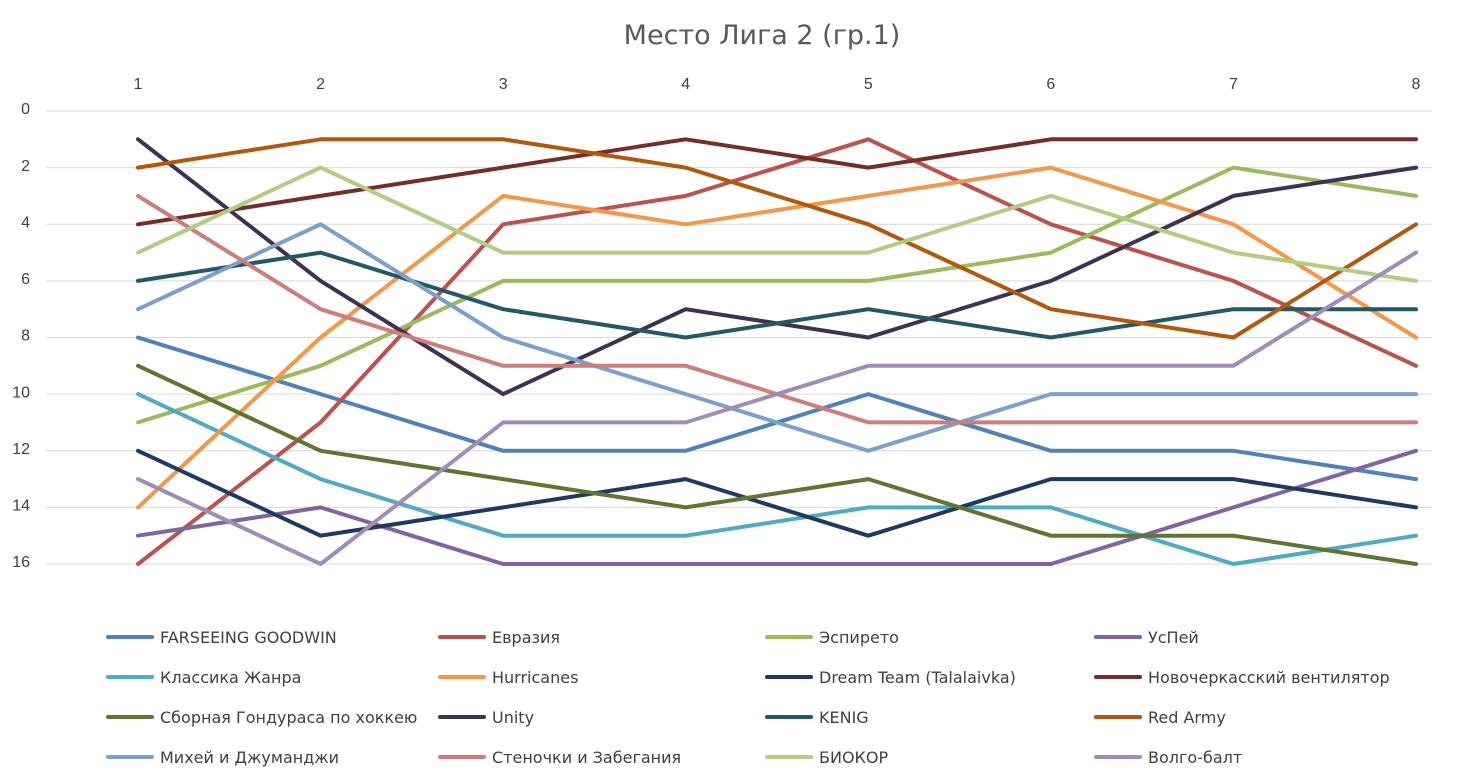 This screenshot has height=782, width=1460. What do you see at coordinates (320, 84) in the screenshot?
I see `x-tick-label: 2` at bounding box center [320, 84].